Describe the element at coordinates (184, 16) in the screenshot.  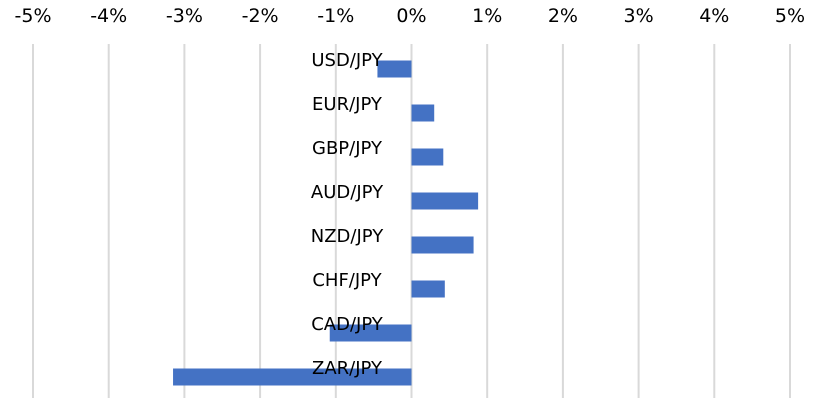
I see `x-tick-label: -3%` at that location.